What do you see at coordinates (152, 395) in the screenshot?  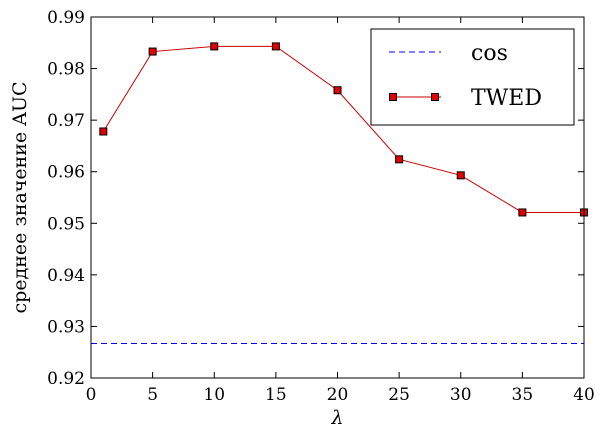 I see `x-tick-label: 5` at bounding box center [152, 395].